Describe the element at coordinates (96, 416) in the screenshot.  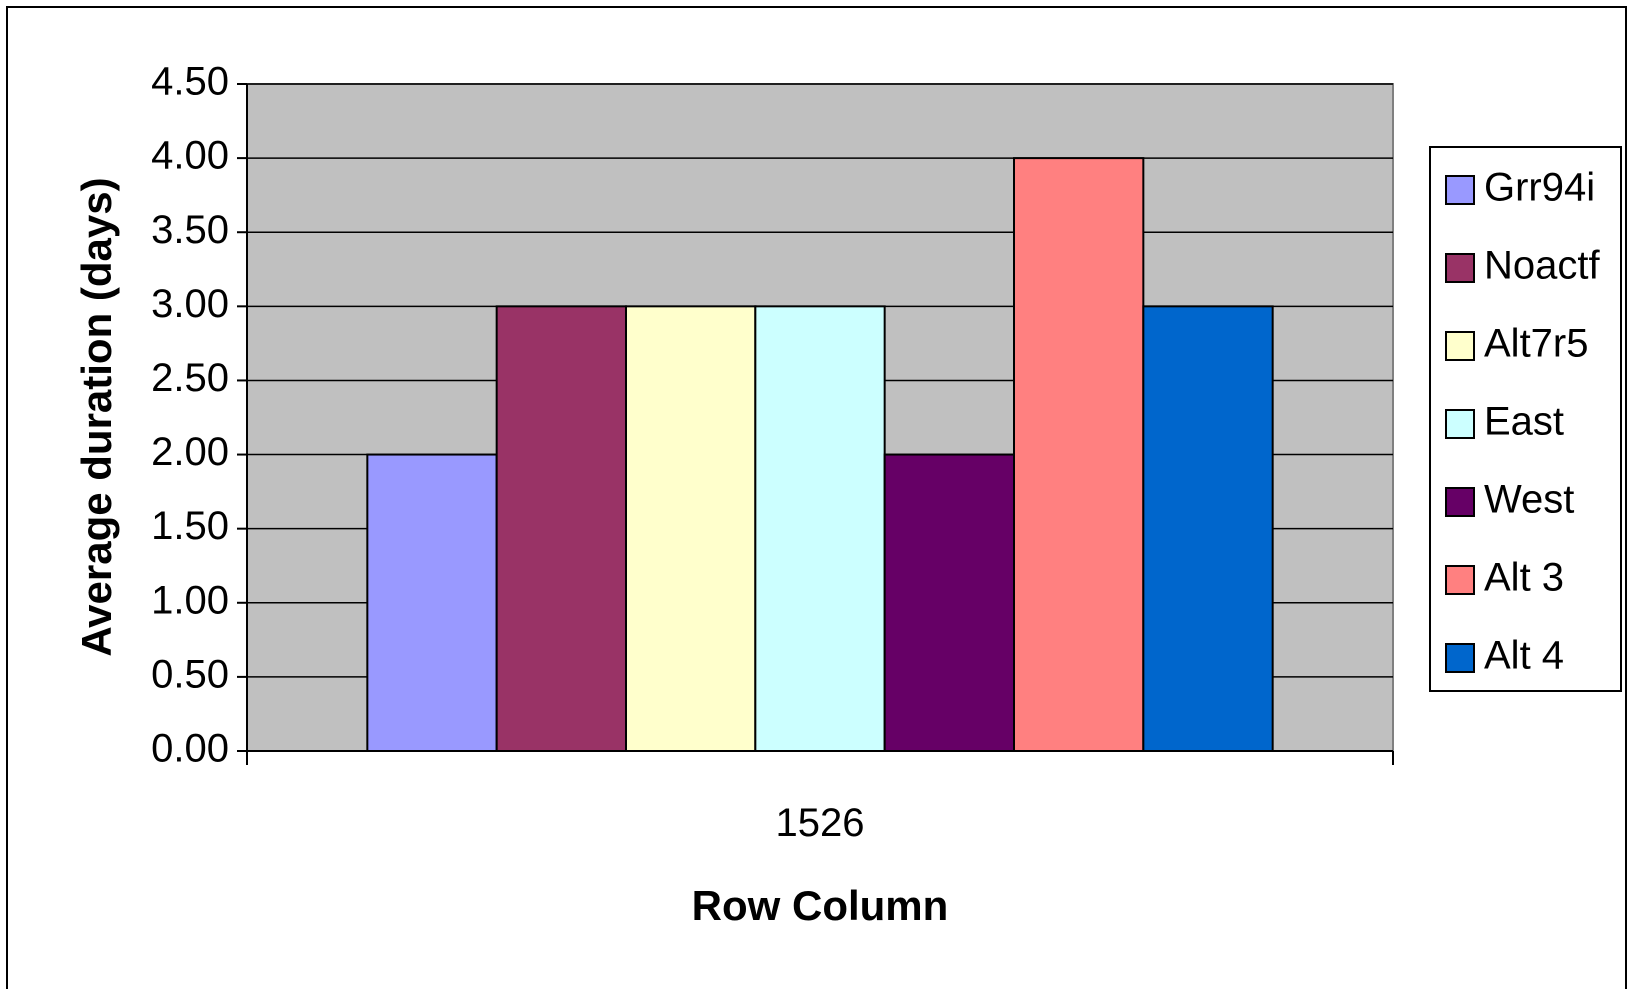
I see `y-axis-title: Average duration (days)` at that location.